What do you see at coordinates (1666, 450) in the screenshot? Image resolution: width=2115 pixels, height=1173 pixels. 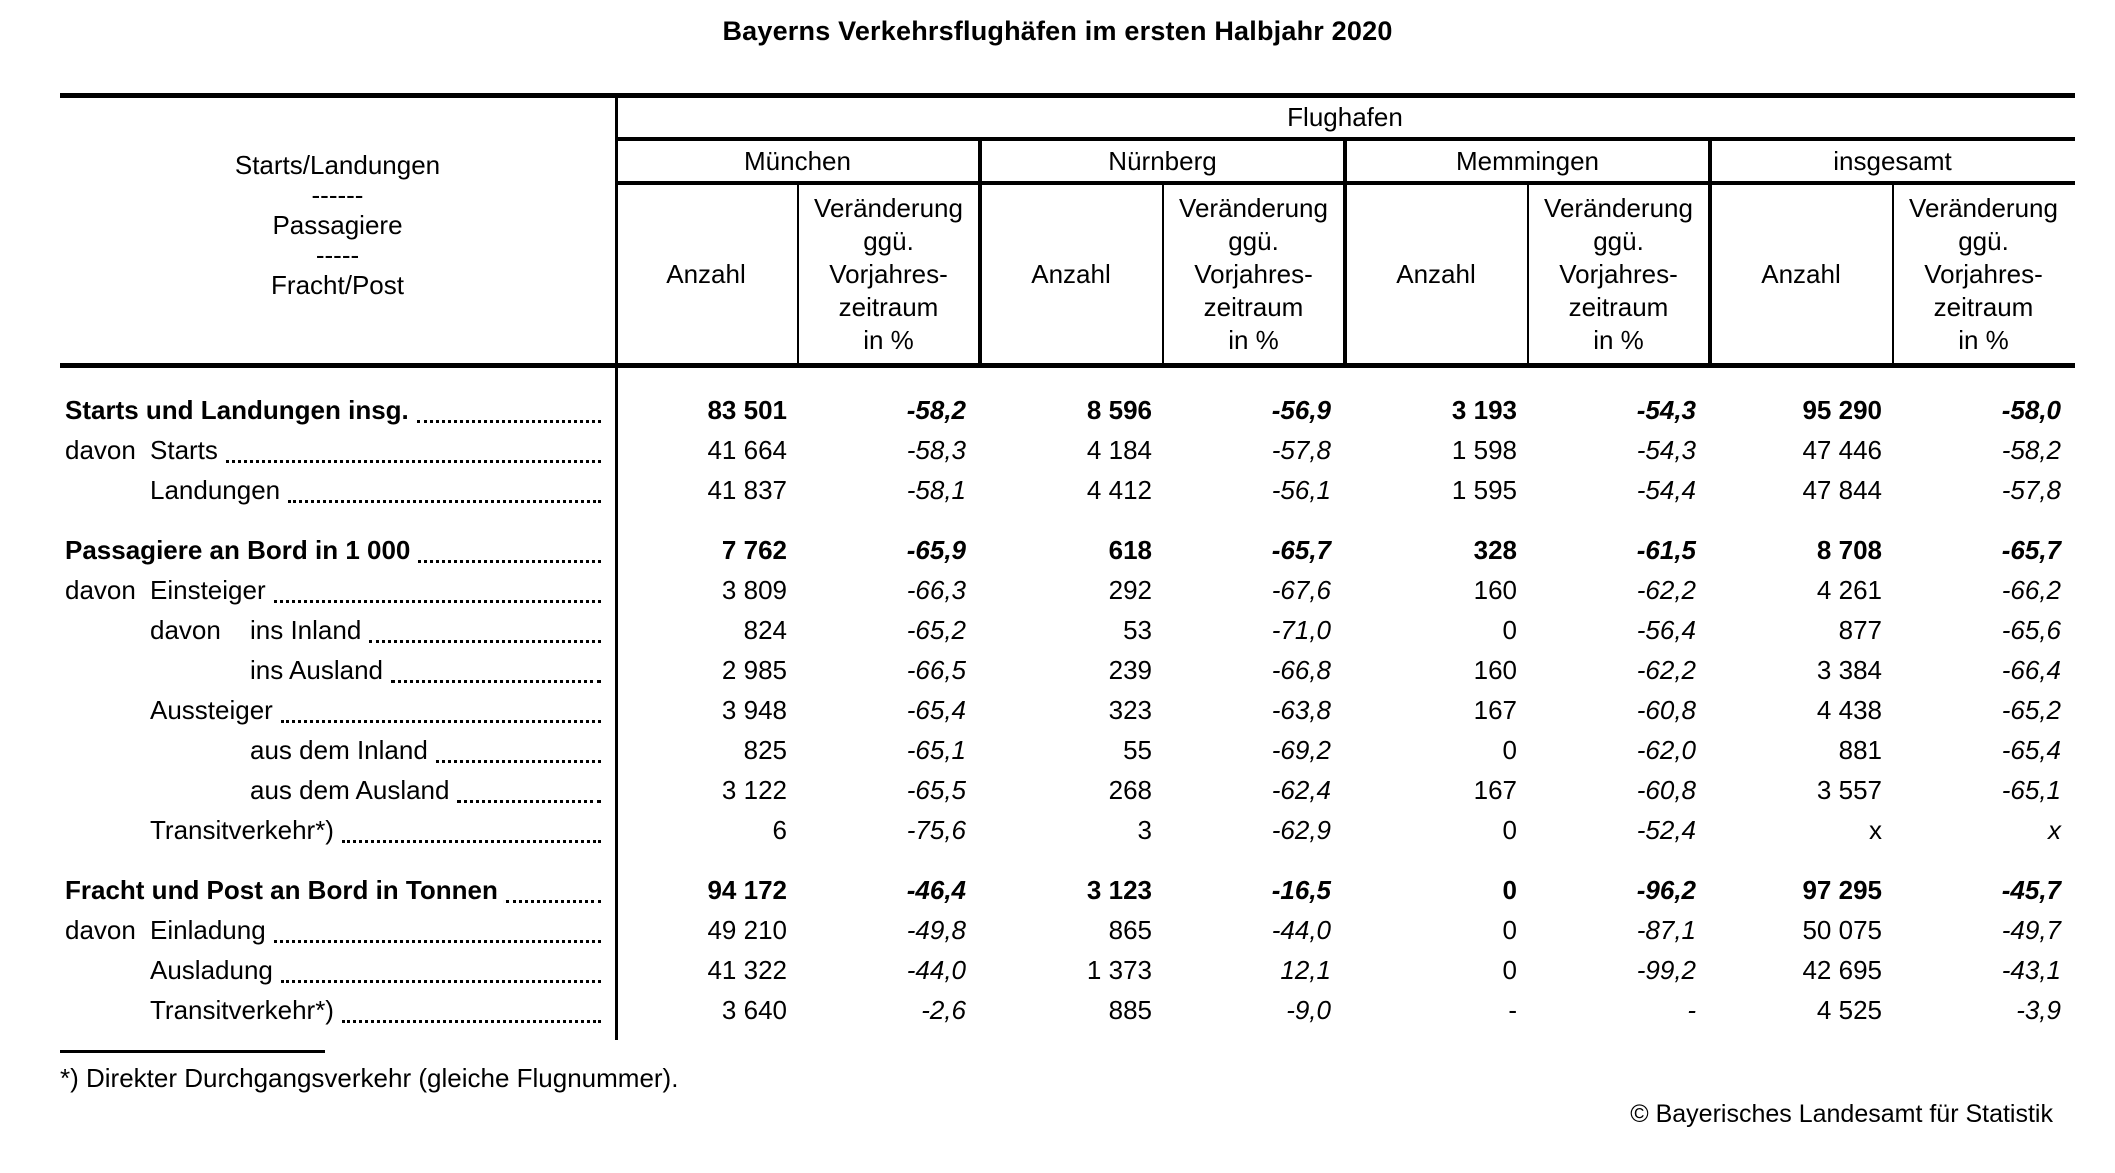 I see `change-value: -54,3` at bounding box center [1666, 450].